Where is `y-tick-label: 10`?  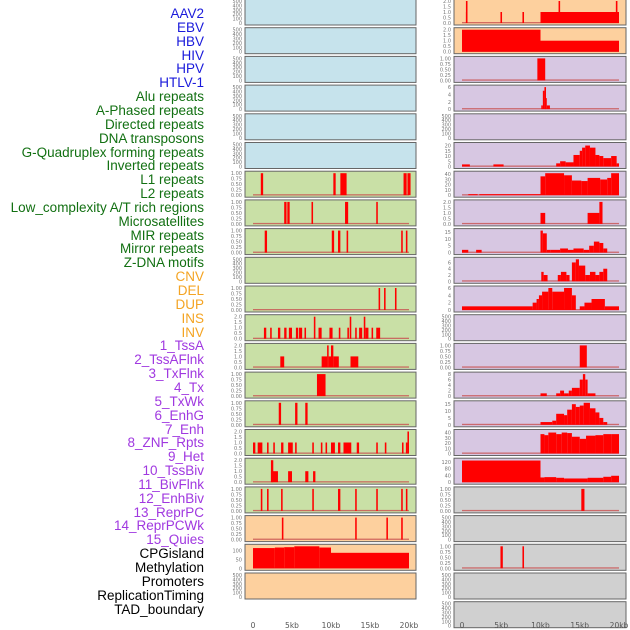
y-tick-label: 10 is located at coordinates (448, 157).